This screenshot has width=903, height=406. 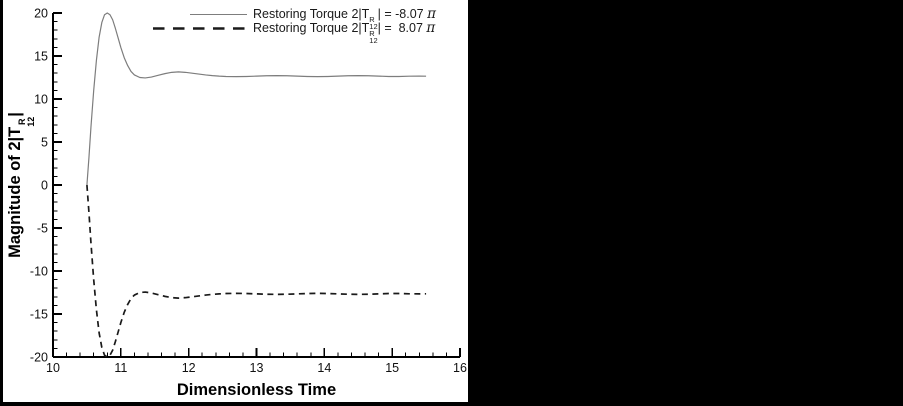 What do you see at coordinates (21, 185) in the screenshot?
I see `y-axis-title: Magnitude of 2|T R 12 |` at bounding box center [21, 185].